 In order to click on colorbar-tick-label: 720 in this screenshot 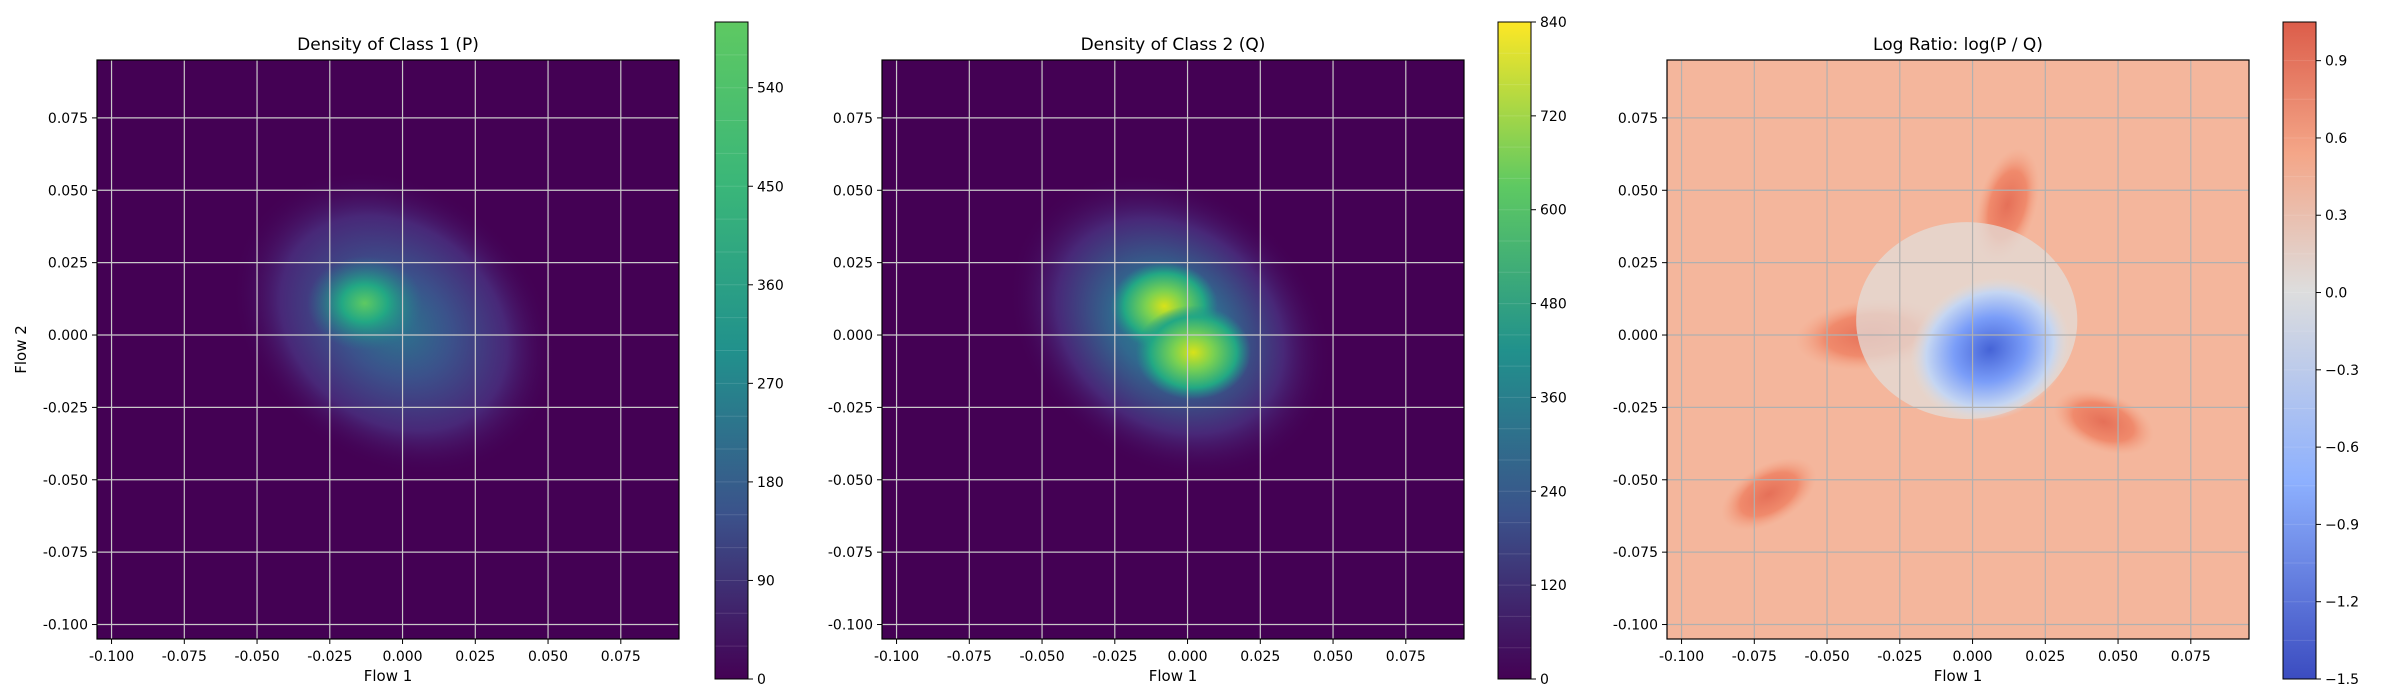, I will do `click(1553, 117)`.